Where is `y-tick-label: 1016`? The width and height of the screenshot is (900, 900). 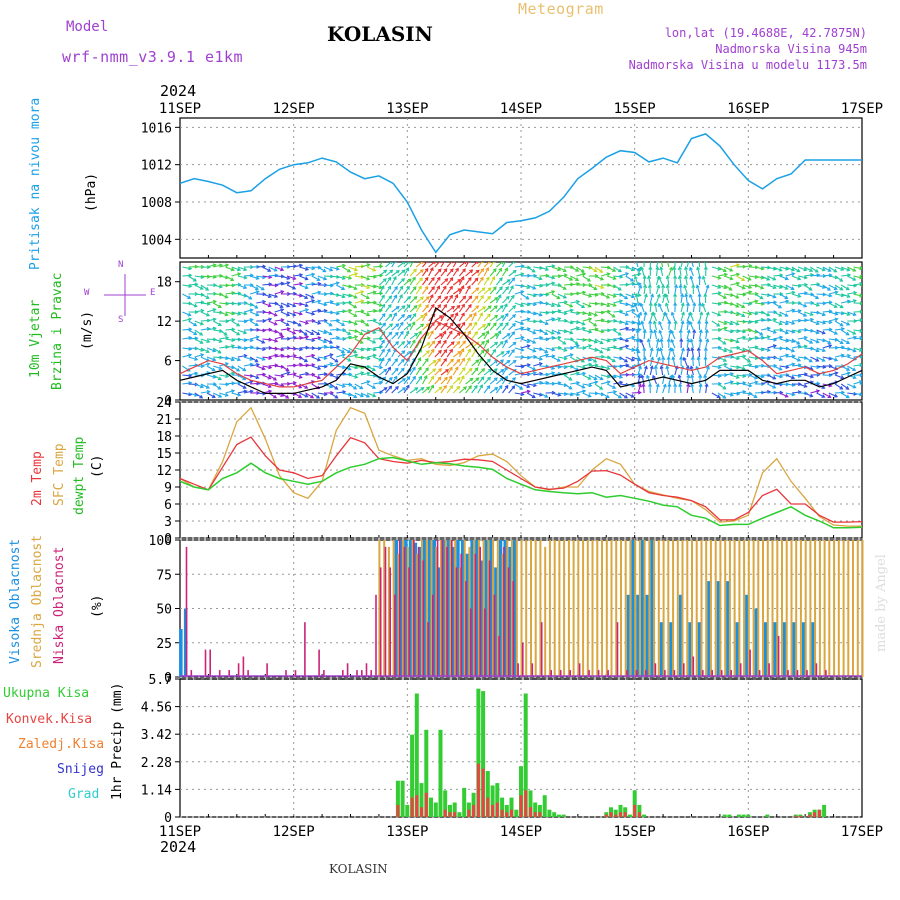
y-tick-label: 1016 is located at coordinates (156, 128).